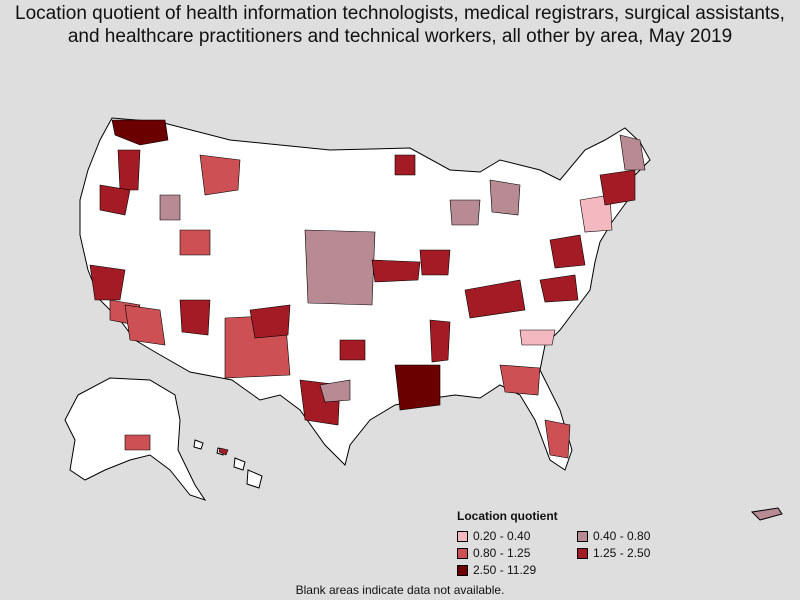  I want to click on legend-label-2: 0.80 - 1.25, so click(502, 553).